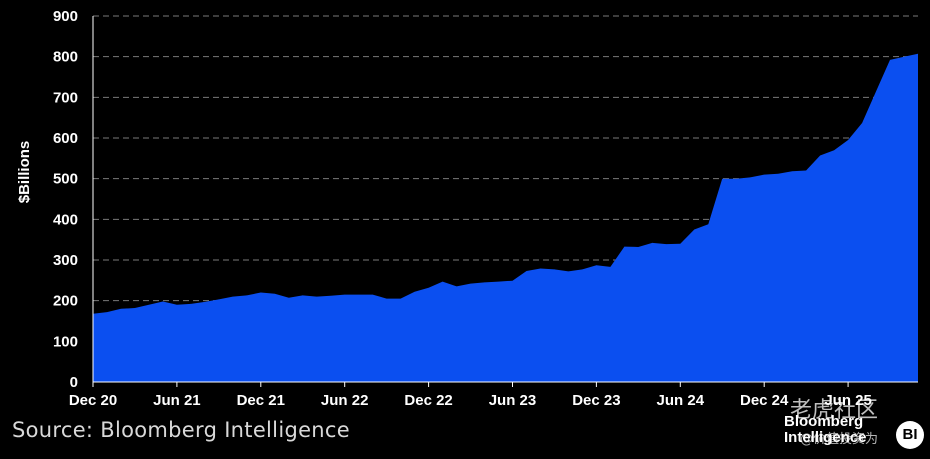 Image resolution: width=930 pixels, height=459 pixels. Describe the element at coordinates (74, 382) in the screenshot. I see `y-tick-label: 0` at that location.